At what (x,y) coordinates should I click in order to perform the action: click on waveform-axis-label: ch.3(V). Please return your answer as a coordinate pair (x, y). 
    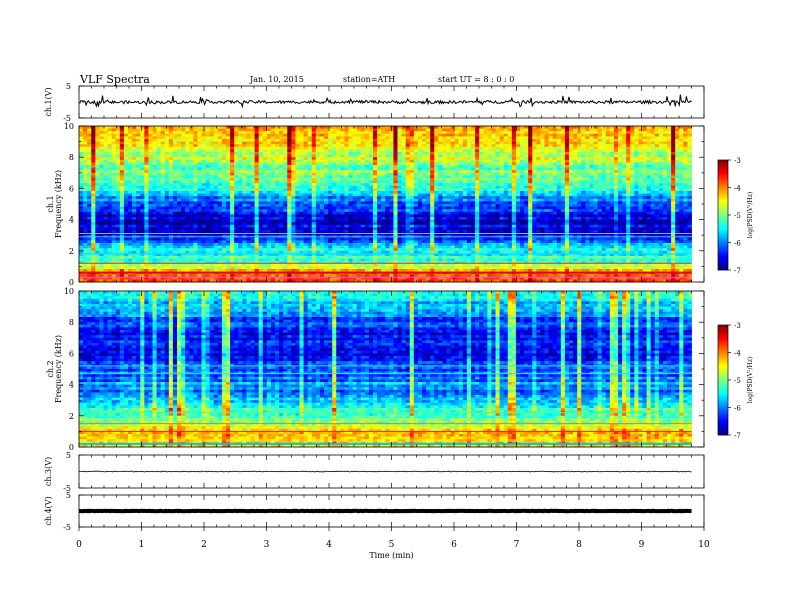
    Looking at the image, I should click on (48, 471).